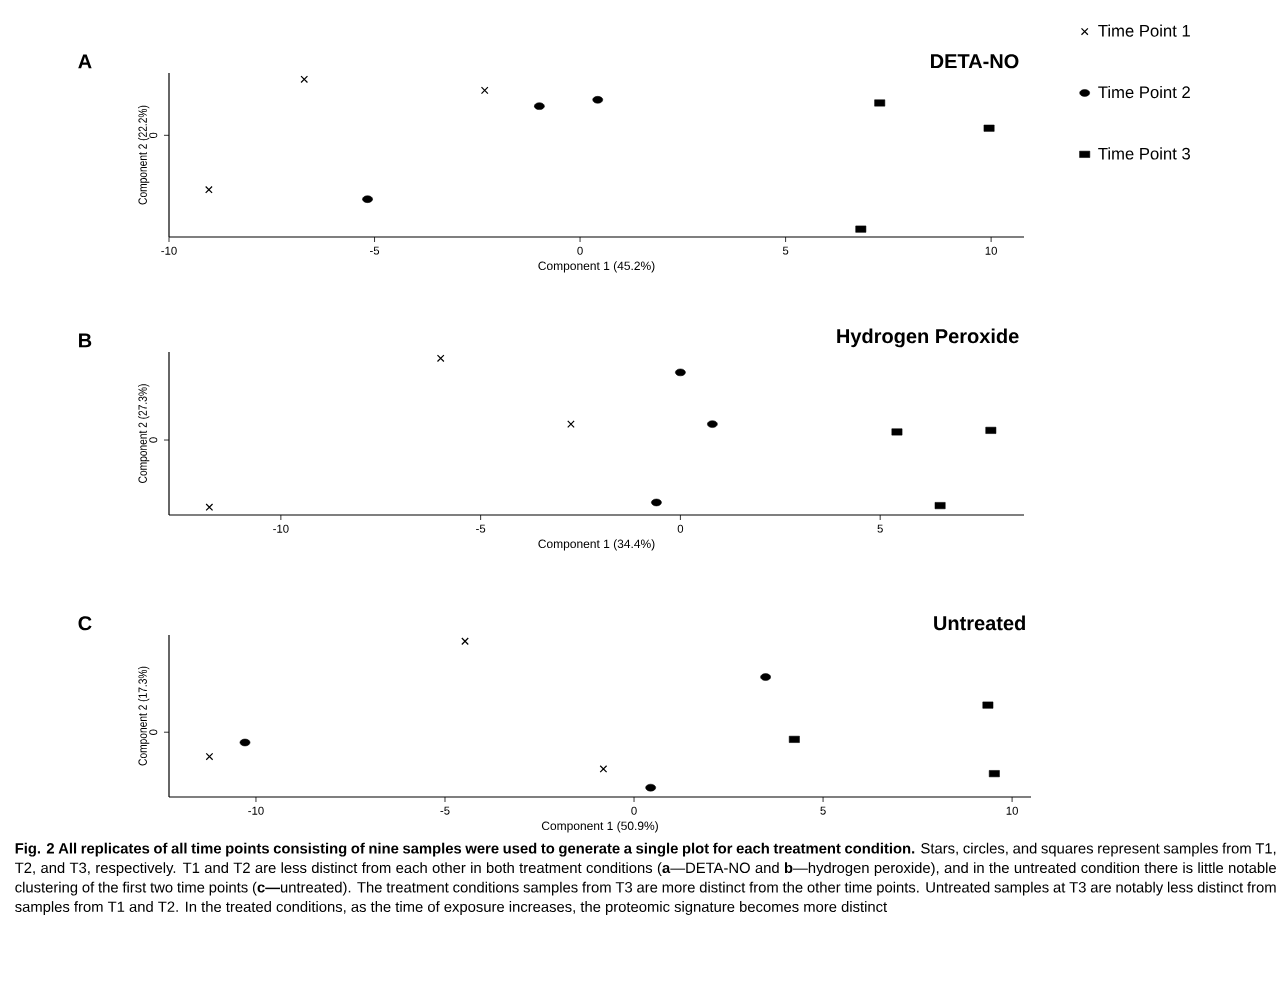 The height and width of the screenshot is (997, 1282). Describe the element at coordinates (1144, 30) in the screenshot. I see `legend-label: Time Point 1` at that location.